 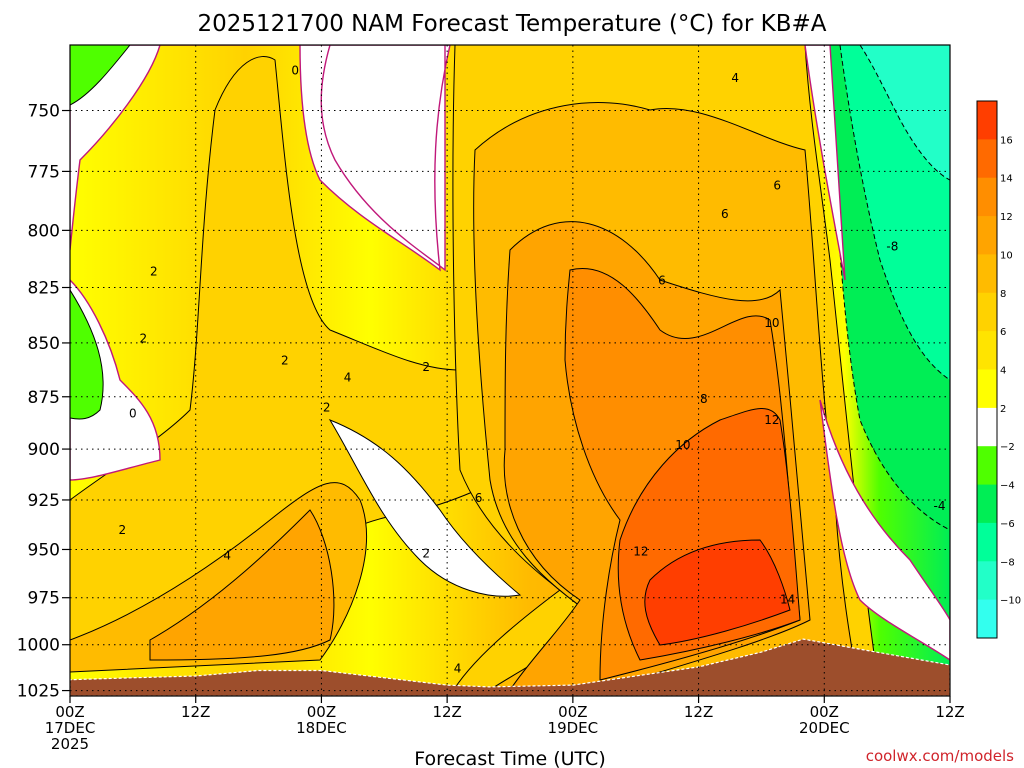 What do you see at coordinates (824, 728) in the screenshot?
I see `x-tick-label: 20DEC` at bounding box center [824, 728].